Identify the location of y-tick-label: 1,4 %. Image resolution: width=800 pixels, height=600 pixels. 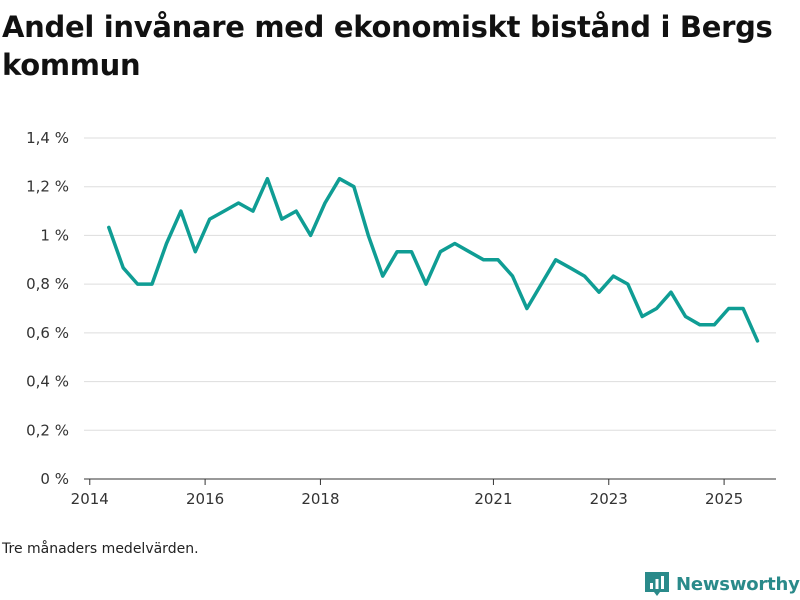
(47, 138).